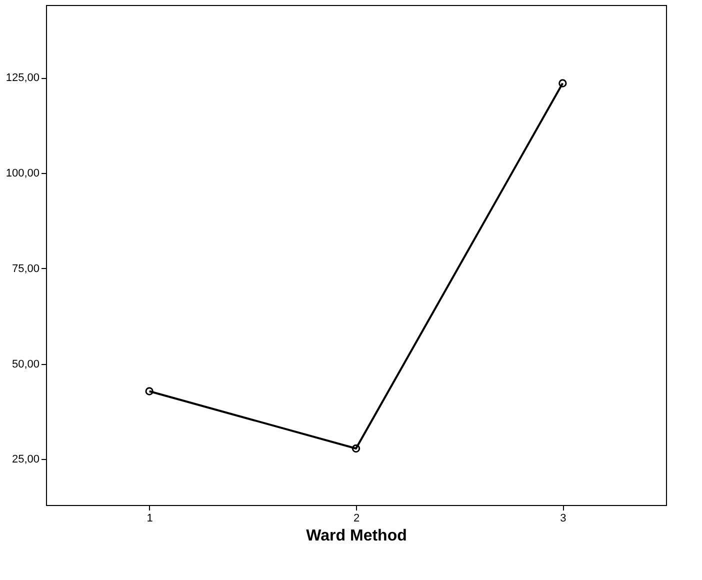  Describe the element at coordinates (26, 364) in the screenshot. I see `y-tick-label: 50,00` at that location.